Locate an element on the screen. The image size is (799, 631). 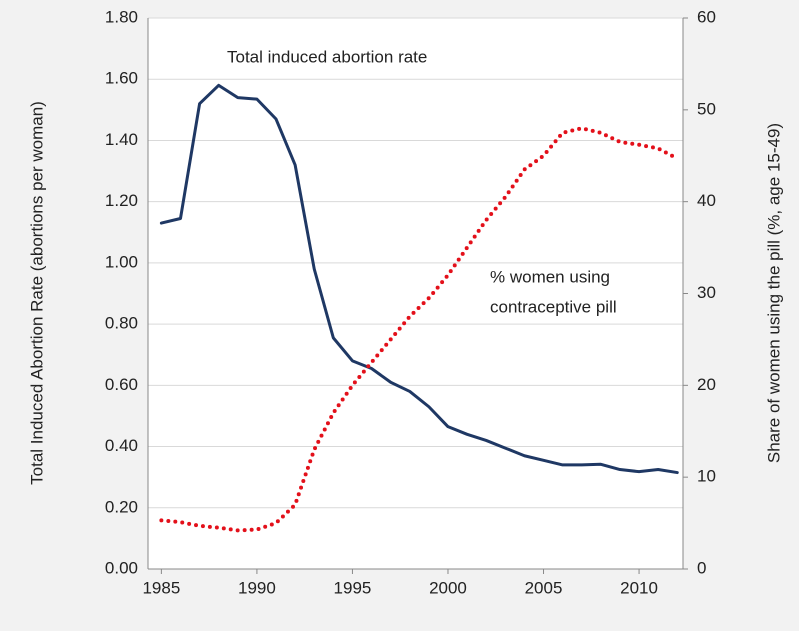
y-tick-label: 0.80 is located at coordinates (121, 323).